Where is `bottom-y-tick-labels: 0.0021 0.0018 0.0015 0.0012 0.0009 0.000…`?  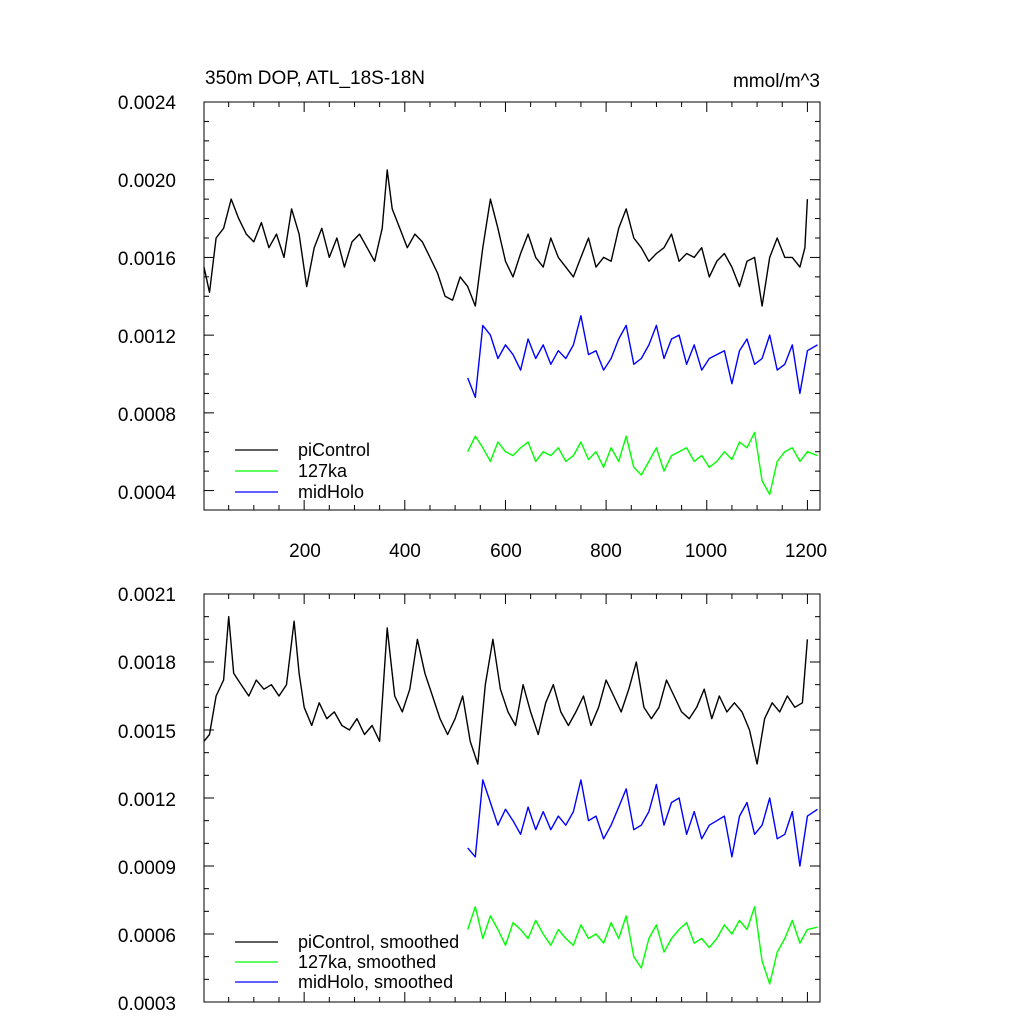
bottom-y-tick-labels: 0.0021 0.0018 0.0015 0.0012 0.0009 0.000… is located at coordinates (147, 800).